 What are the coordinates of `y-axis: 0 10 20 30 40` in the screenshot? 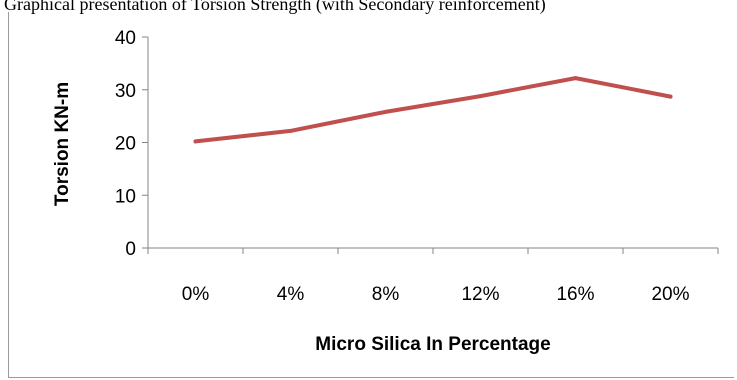 It's located at (132, 144).